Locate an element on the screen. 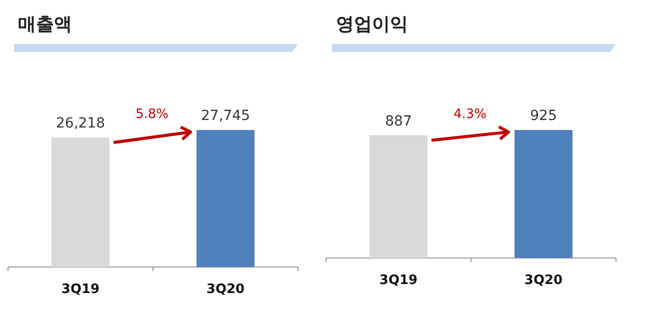 The image size is (652, 320). chart-title: 매출액 is located at coordinates (45, 24).